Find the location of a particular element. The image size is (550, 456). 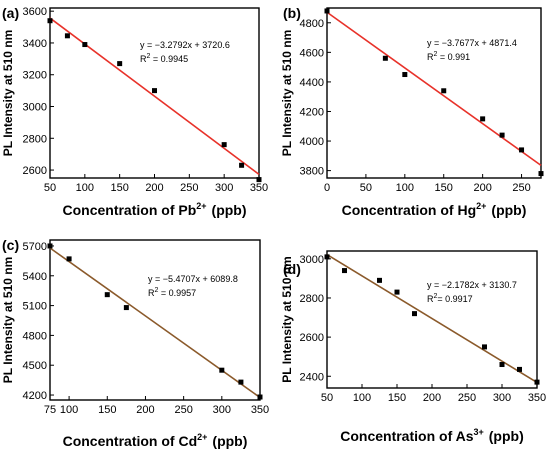

y-tick-label: 4500 is located at coordinates (35, 366).